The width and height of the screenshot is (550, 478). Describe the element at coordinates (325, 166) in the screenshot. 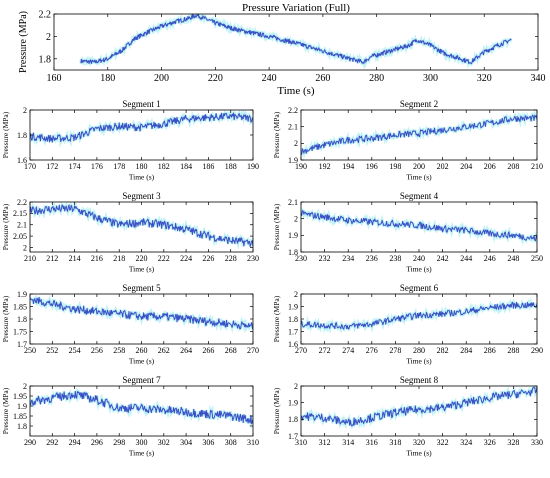

I see `x-tick-label: 192` at that location.